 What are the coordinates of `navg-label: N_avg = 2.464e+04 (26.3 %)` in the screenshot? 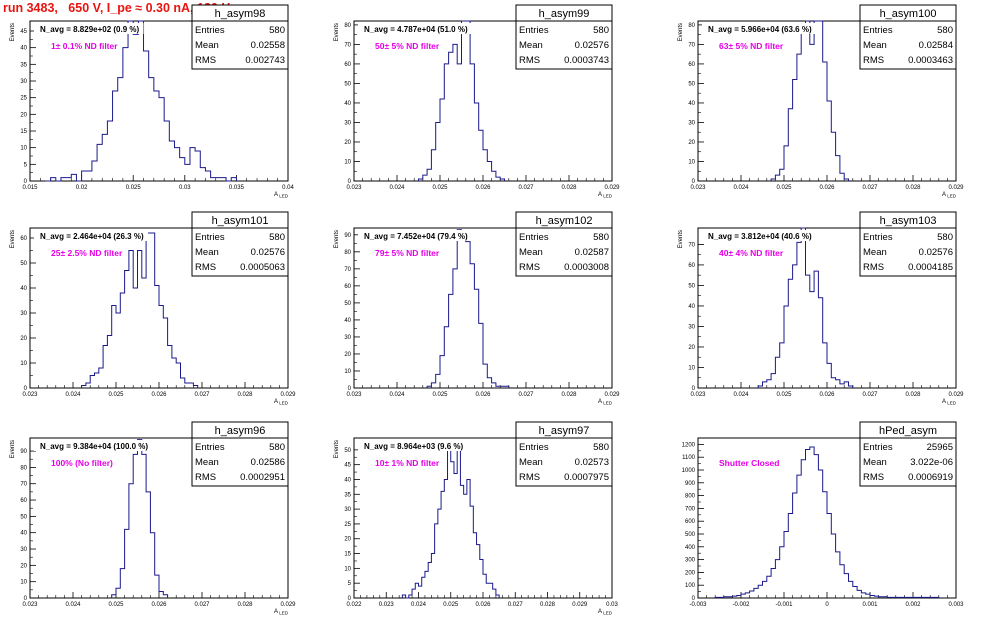 It's located at (92, 236).